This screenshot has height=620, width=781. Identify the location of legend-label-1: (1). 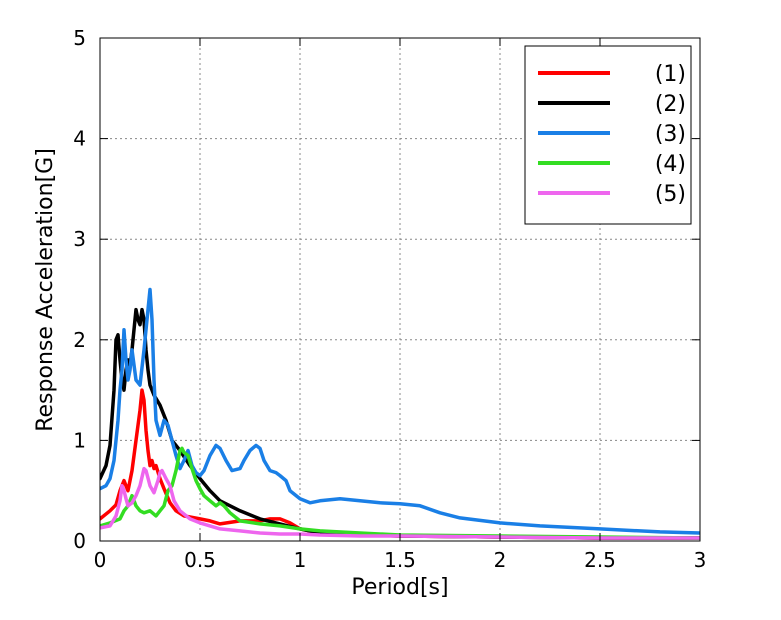
(670, 74).